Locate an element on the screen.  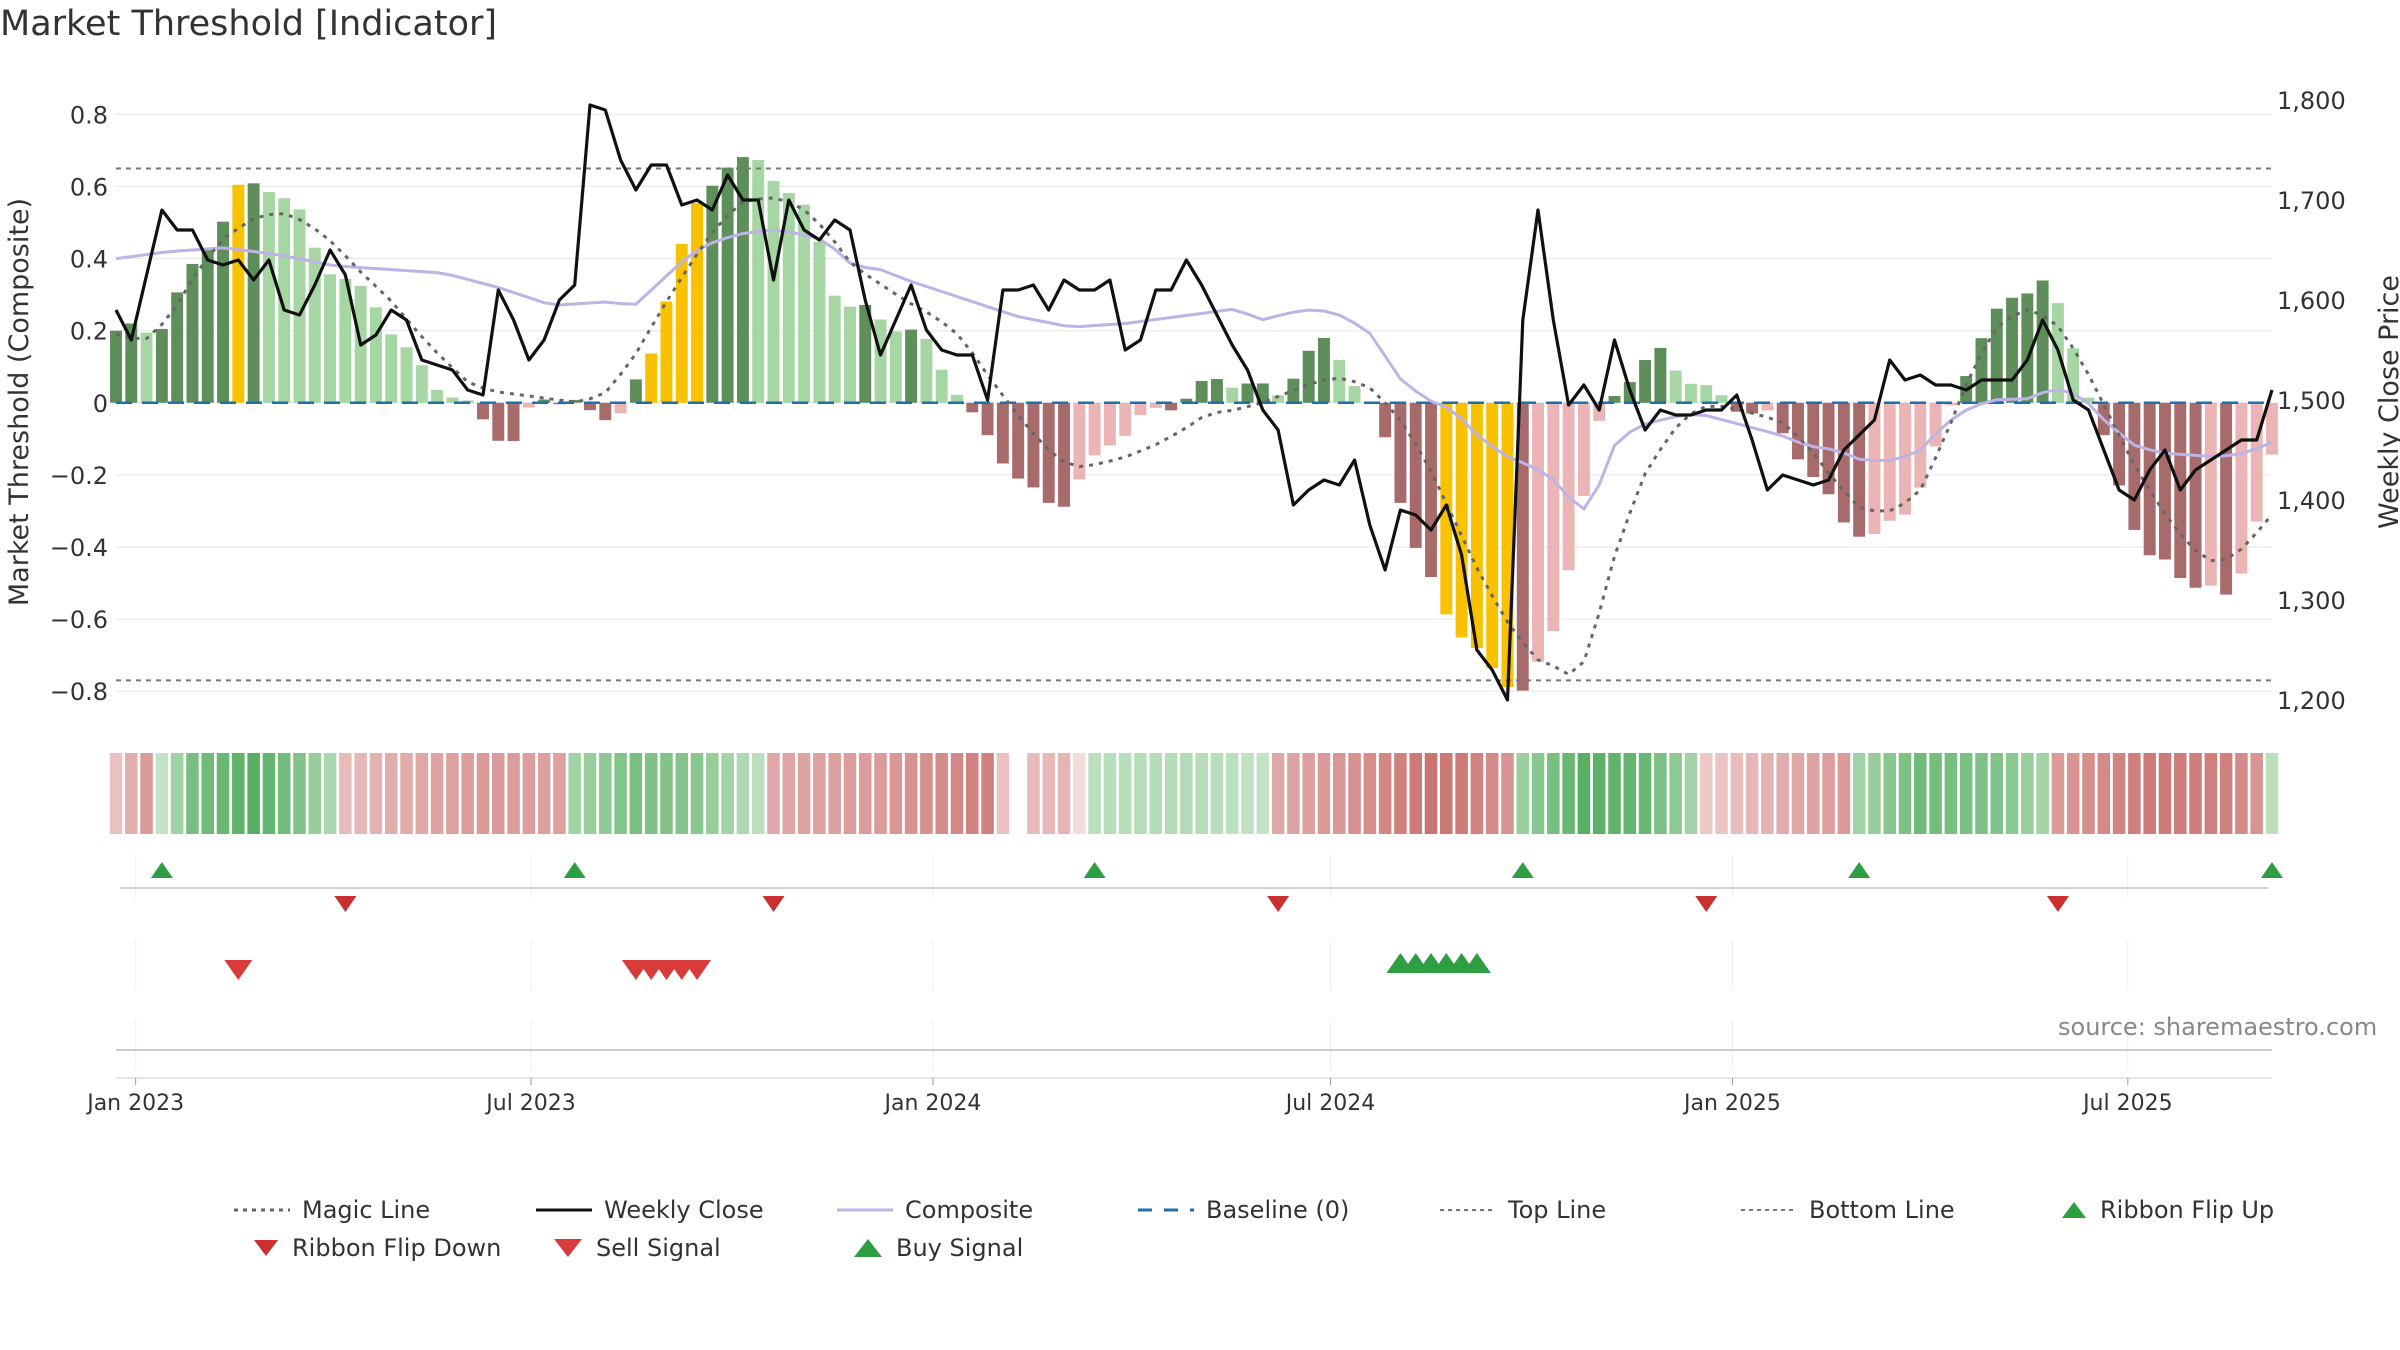
legend-item-composite: Composite is located at coordinates (935, 1210).